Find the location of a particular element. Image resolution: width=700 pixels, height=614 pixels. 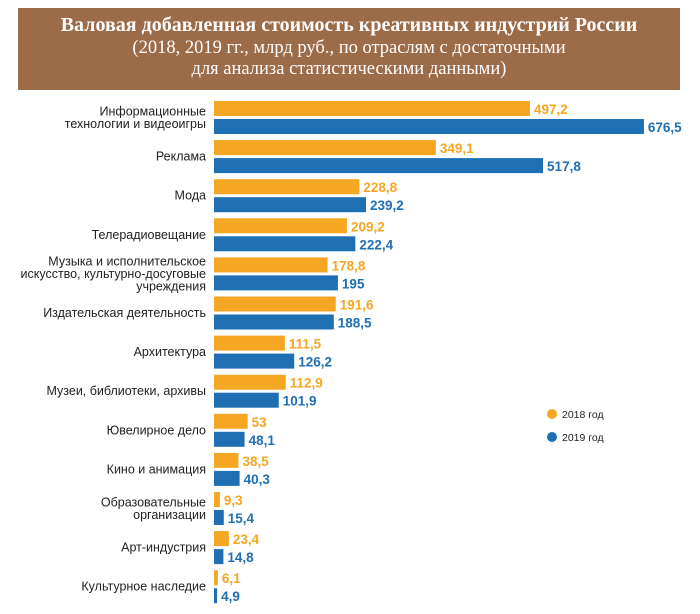

category-label-0-line-0: Информационные is located at coordinates (153, 111).